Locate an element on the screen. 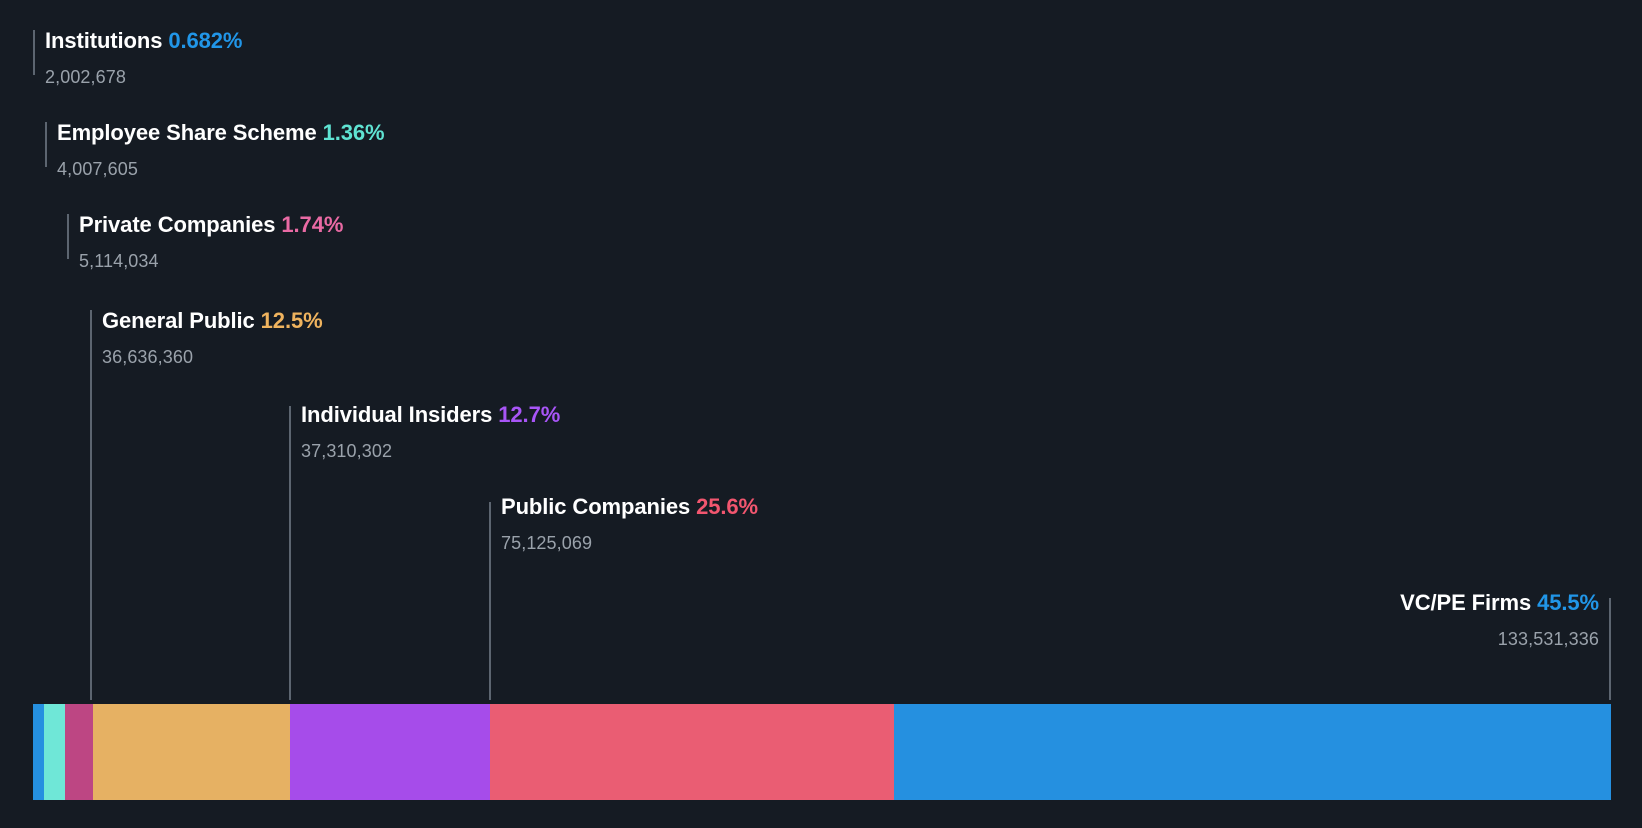  stacked-ownership-bar is located at coordinates (822, 752).